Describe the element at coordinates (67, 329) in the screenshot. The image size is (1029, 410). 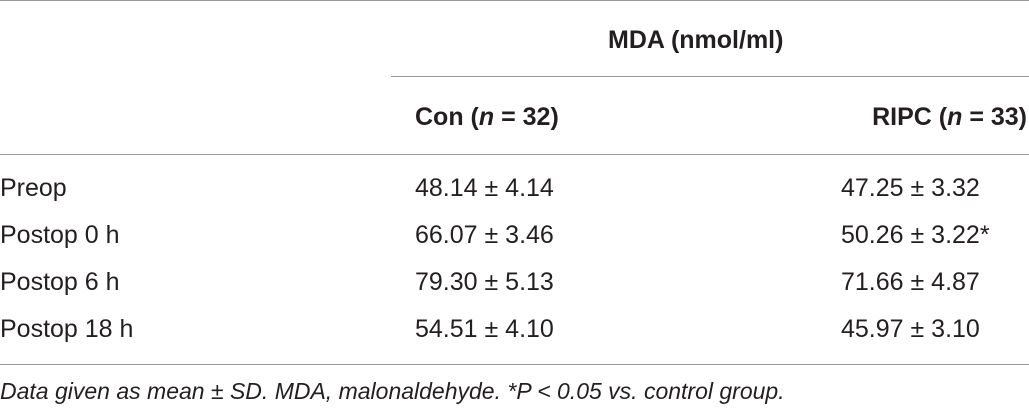
I see `row-label: Postop 18 h` at that location.